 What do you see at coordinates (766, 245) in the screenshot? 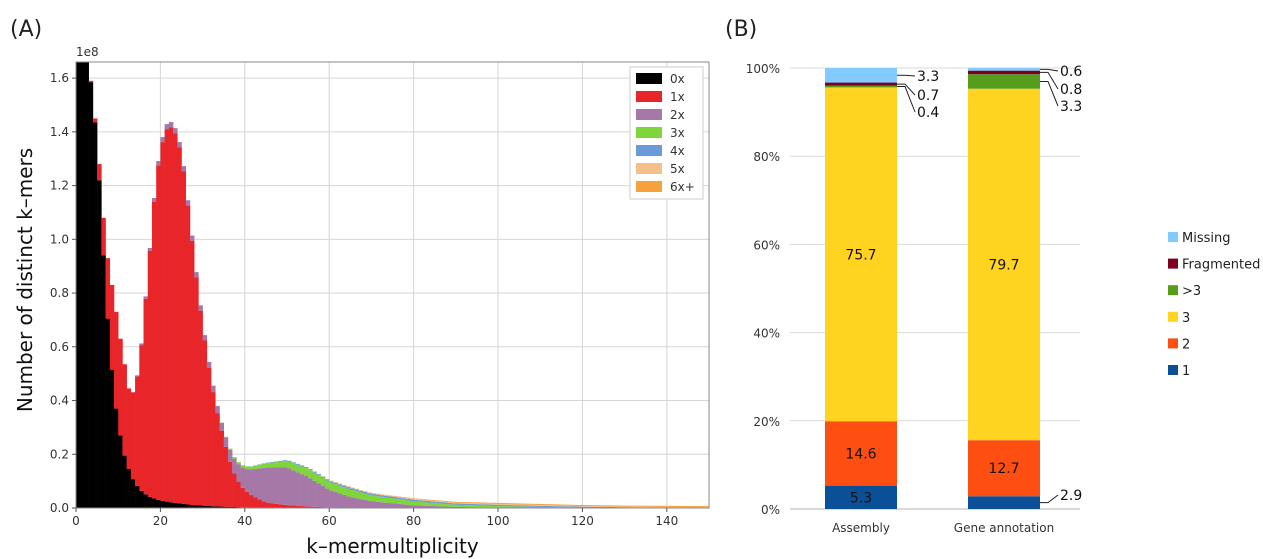
I see `b-y-tick-label: 60%` at bounding box center [766, 245].